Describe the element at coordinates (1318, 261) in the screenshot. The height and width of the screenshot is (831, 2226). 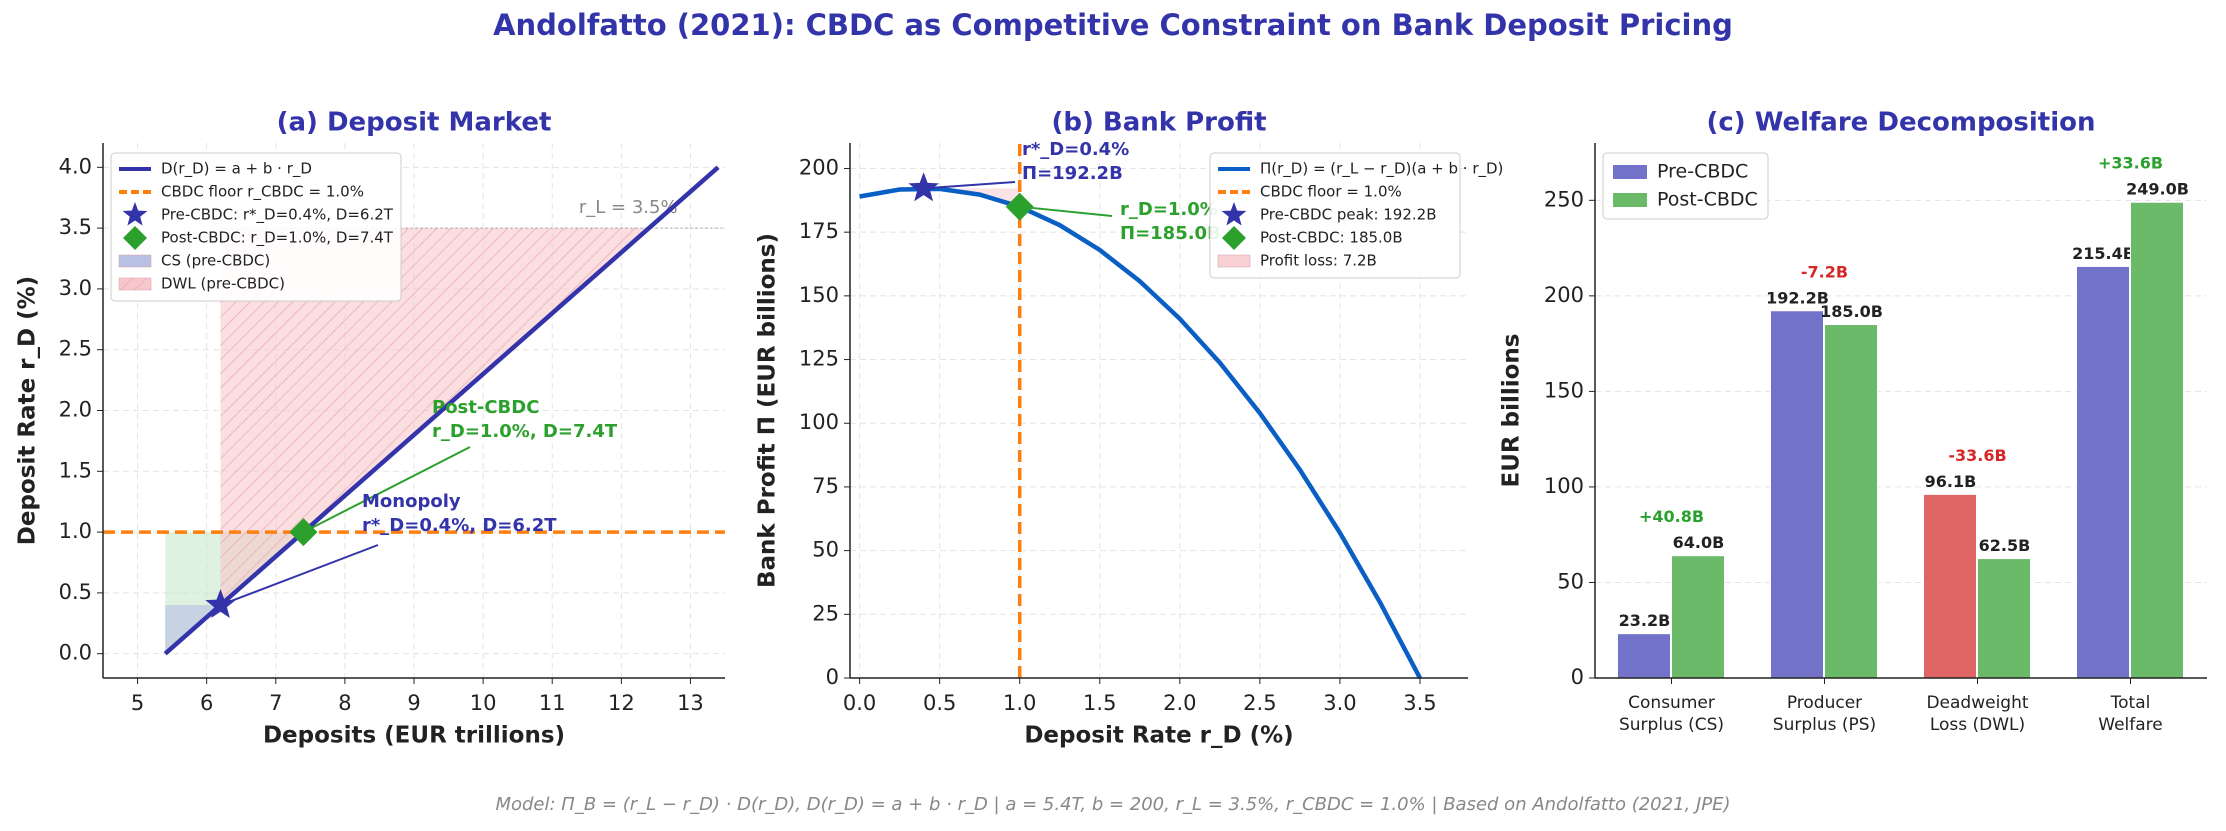
I see `legend-label: Profit loss: 7.2B` at that location.